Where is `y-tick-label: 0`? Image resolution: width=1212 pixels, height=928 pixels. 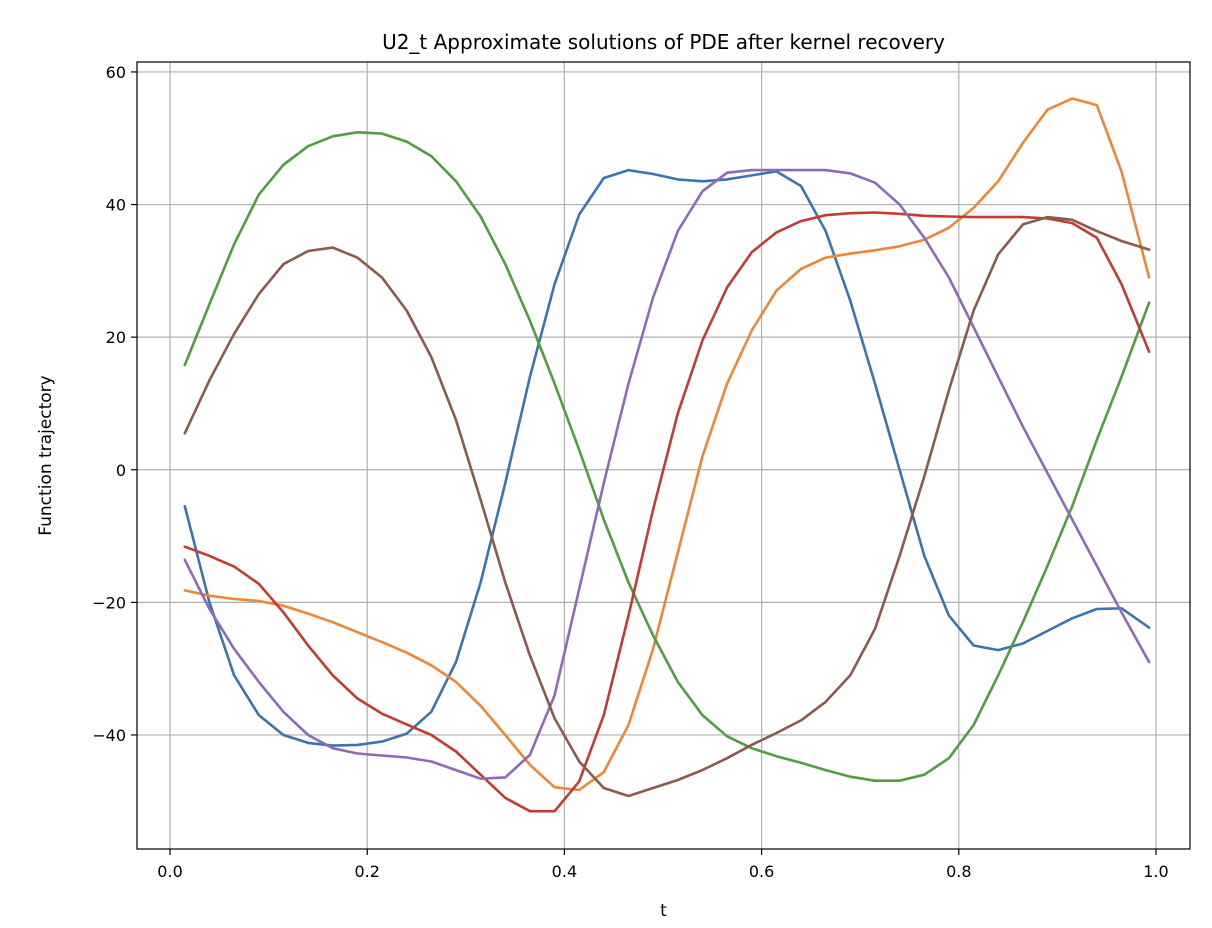
y-tick-label: 0 is located at coordinates (121, 470).